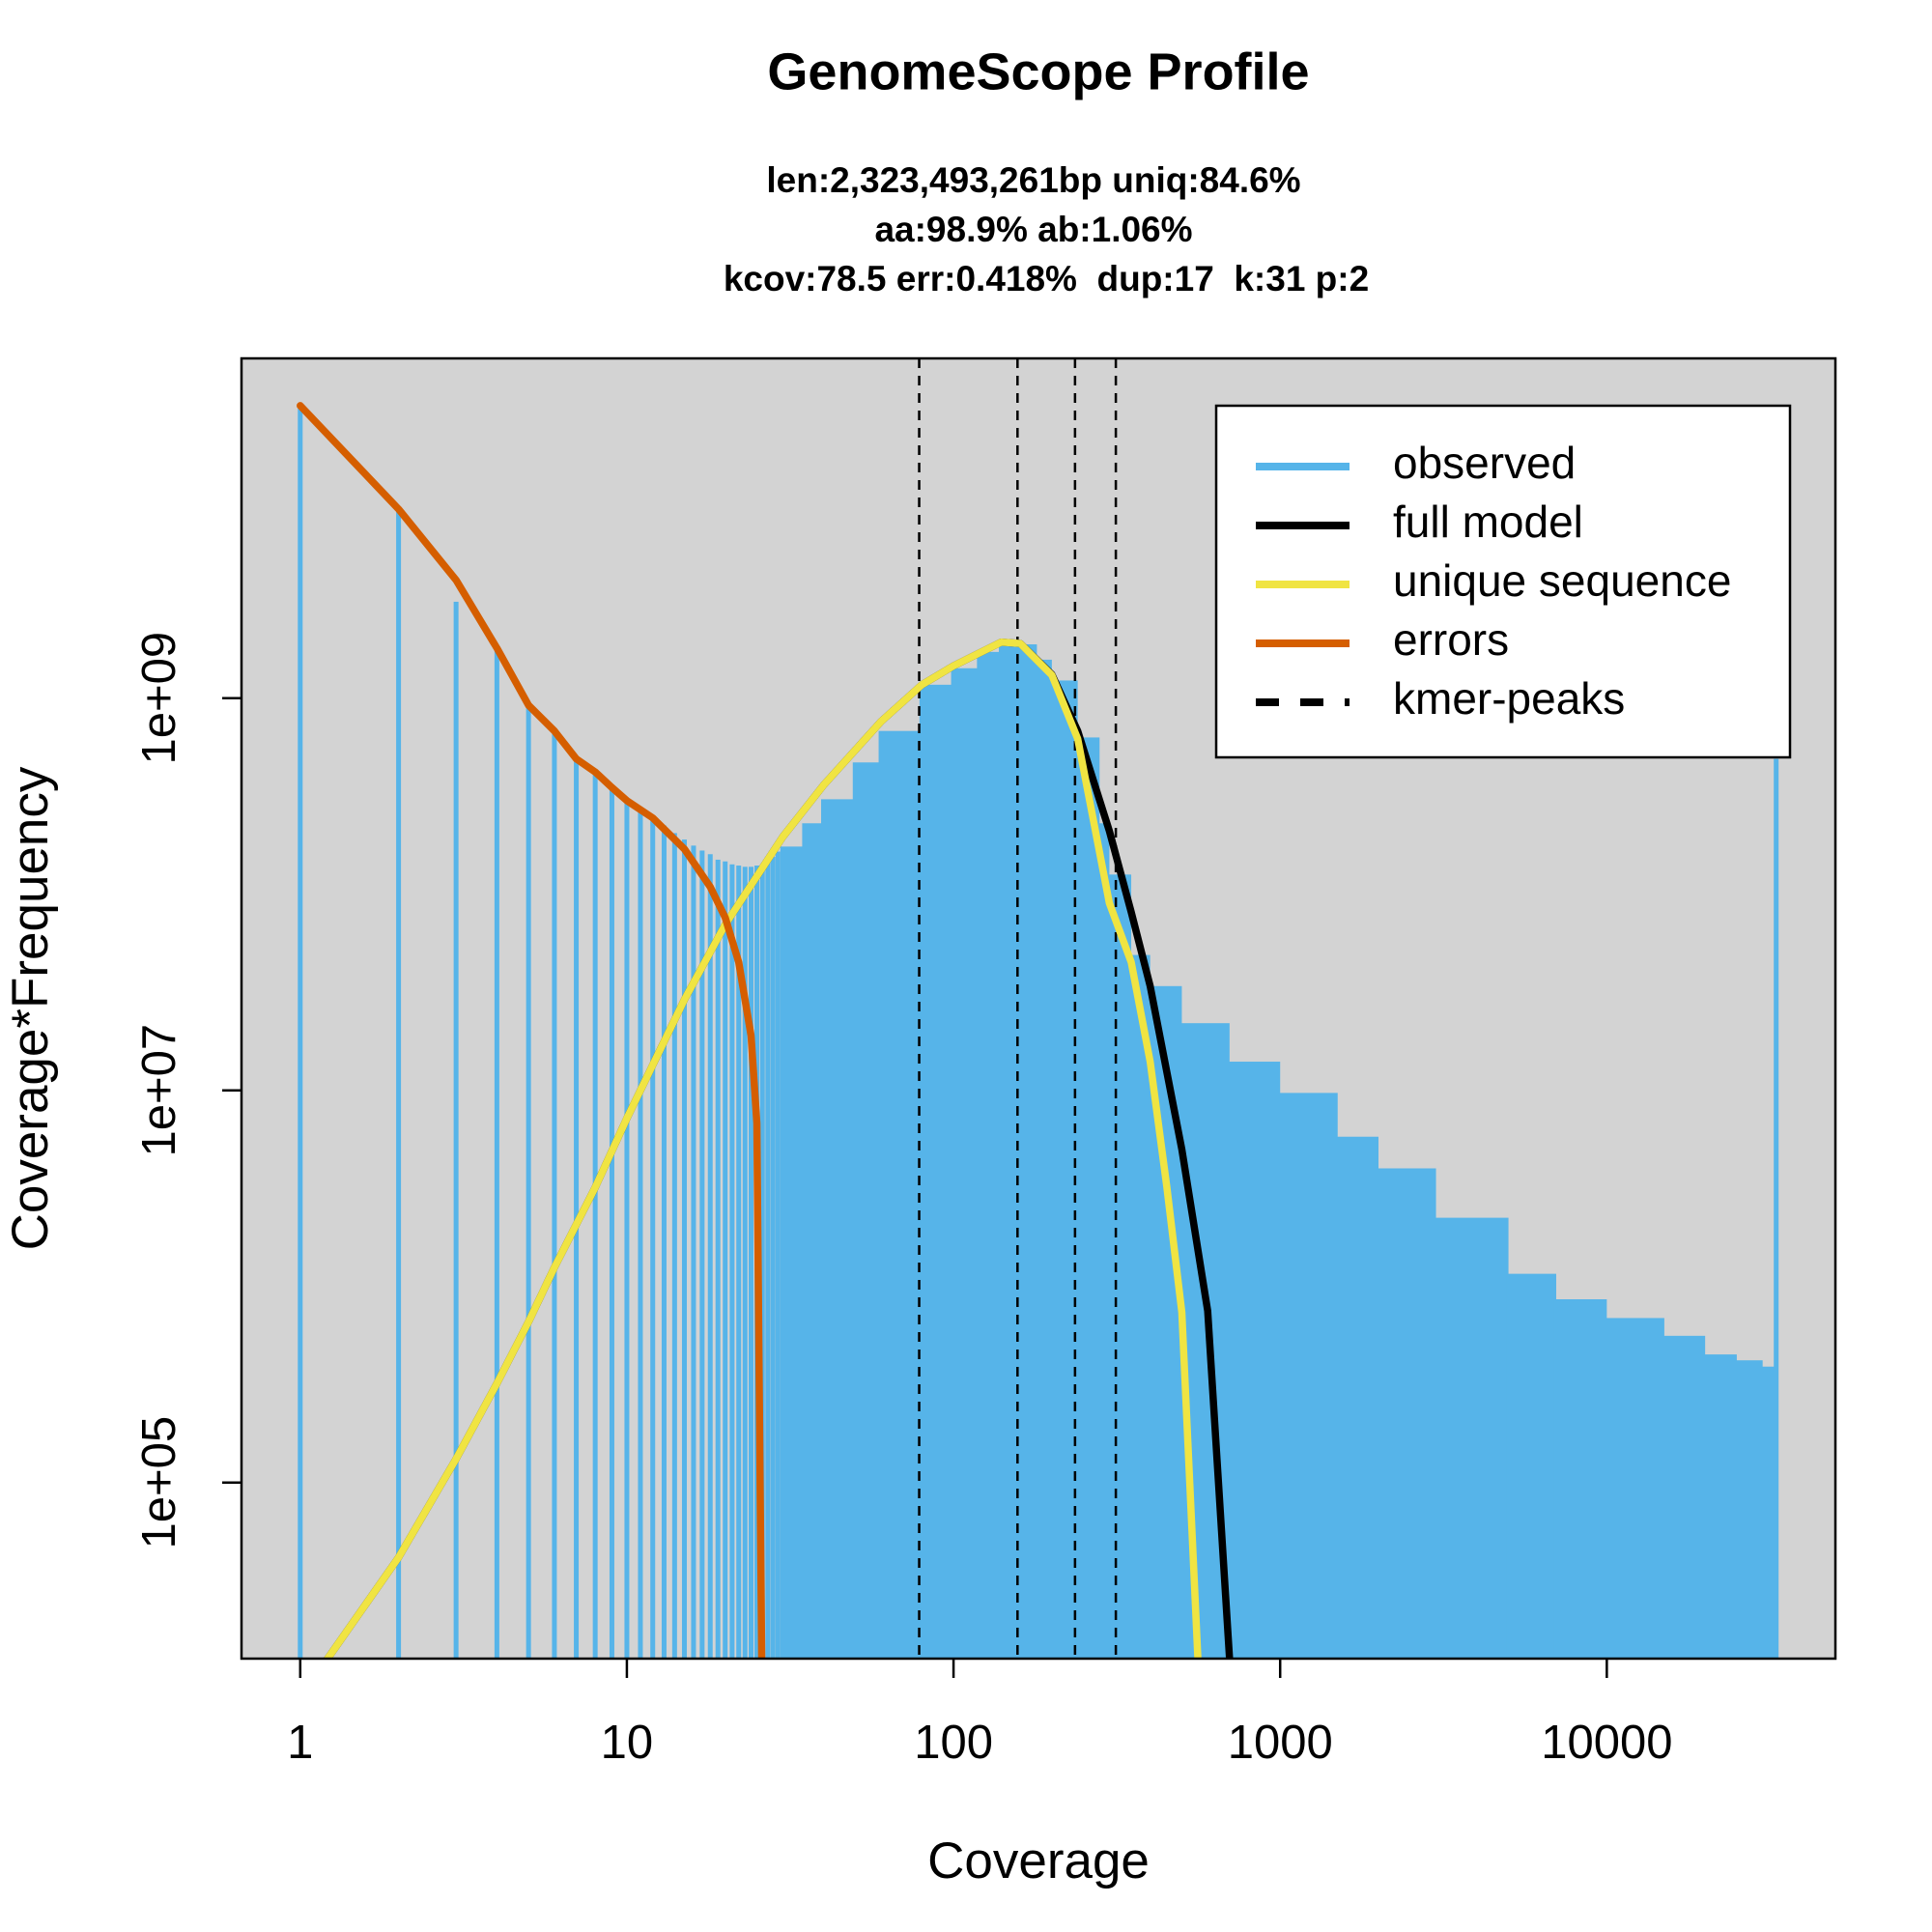 The width and height of the screenshot is (1932, 1932). I want to click on x-axis-title: Coverage, so click(1038, 1861).